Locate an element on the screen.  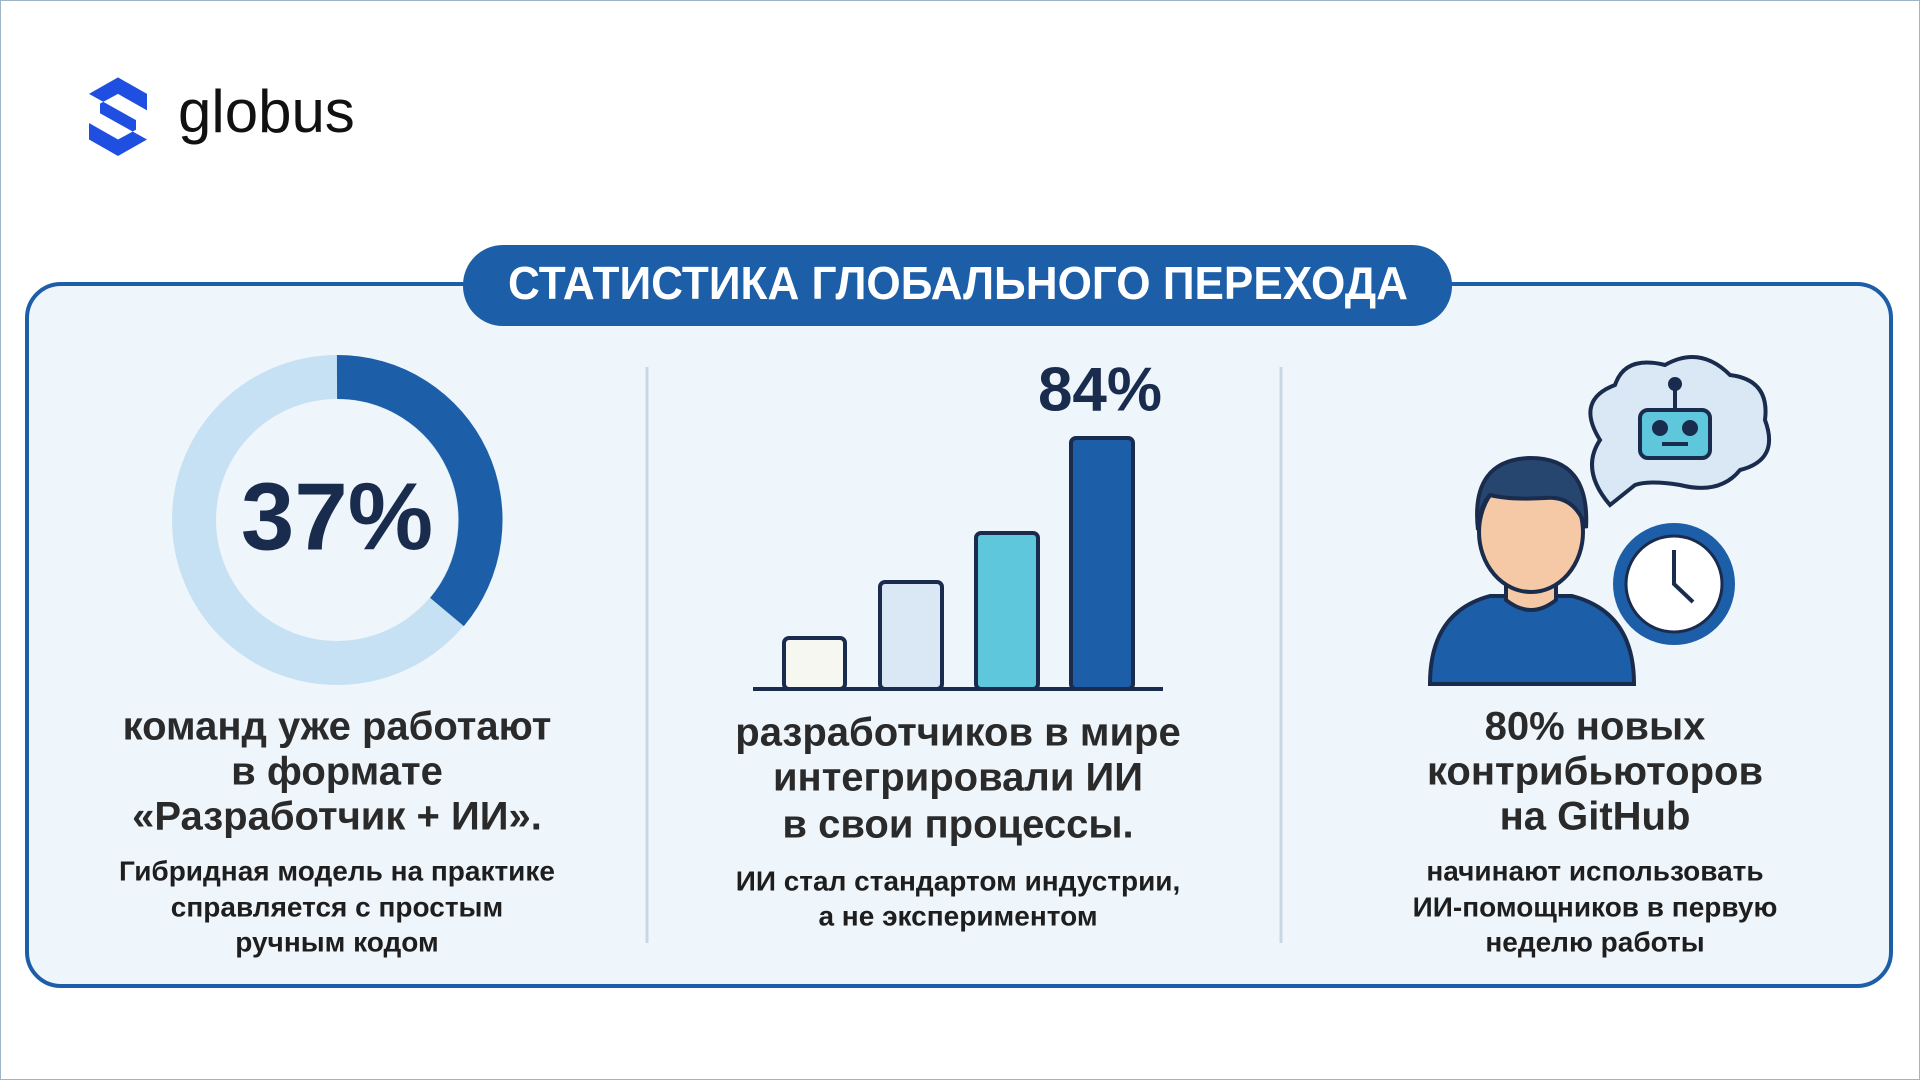
note: а не экспериментом is located at coordinates (957, 915).